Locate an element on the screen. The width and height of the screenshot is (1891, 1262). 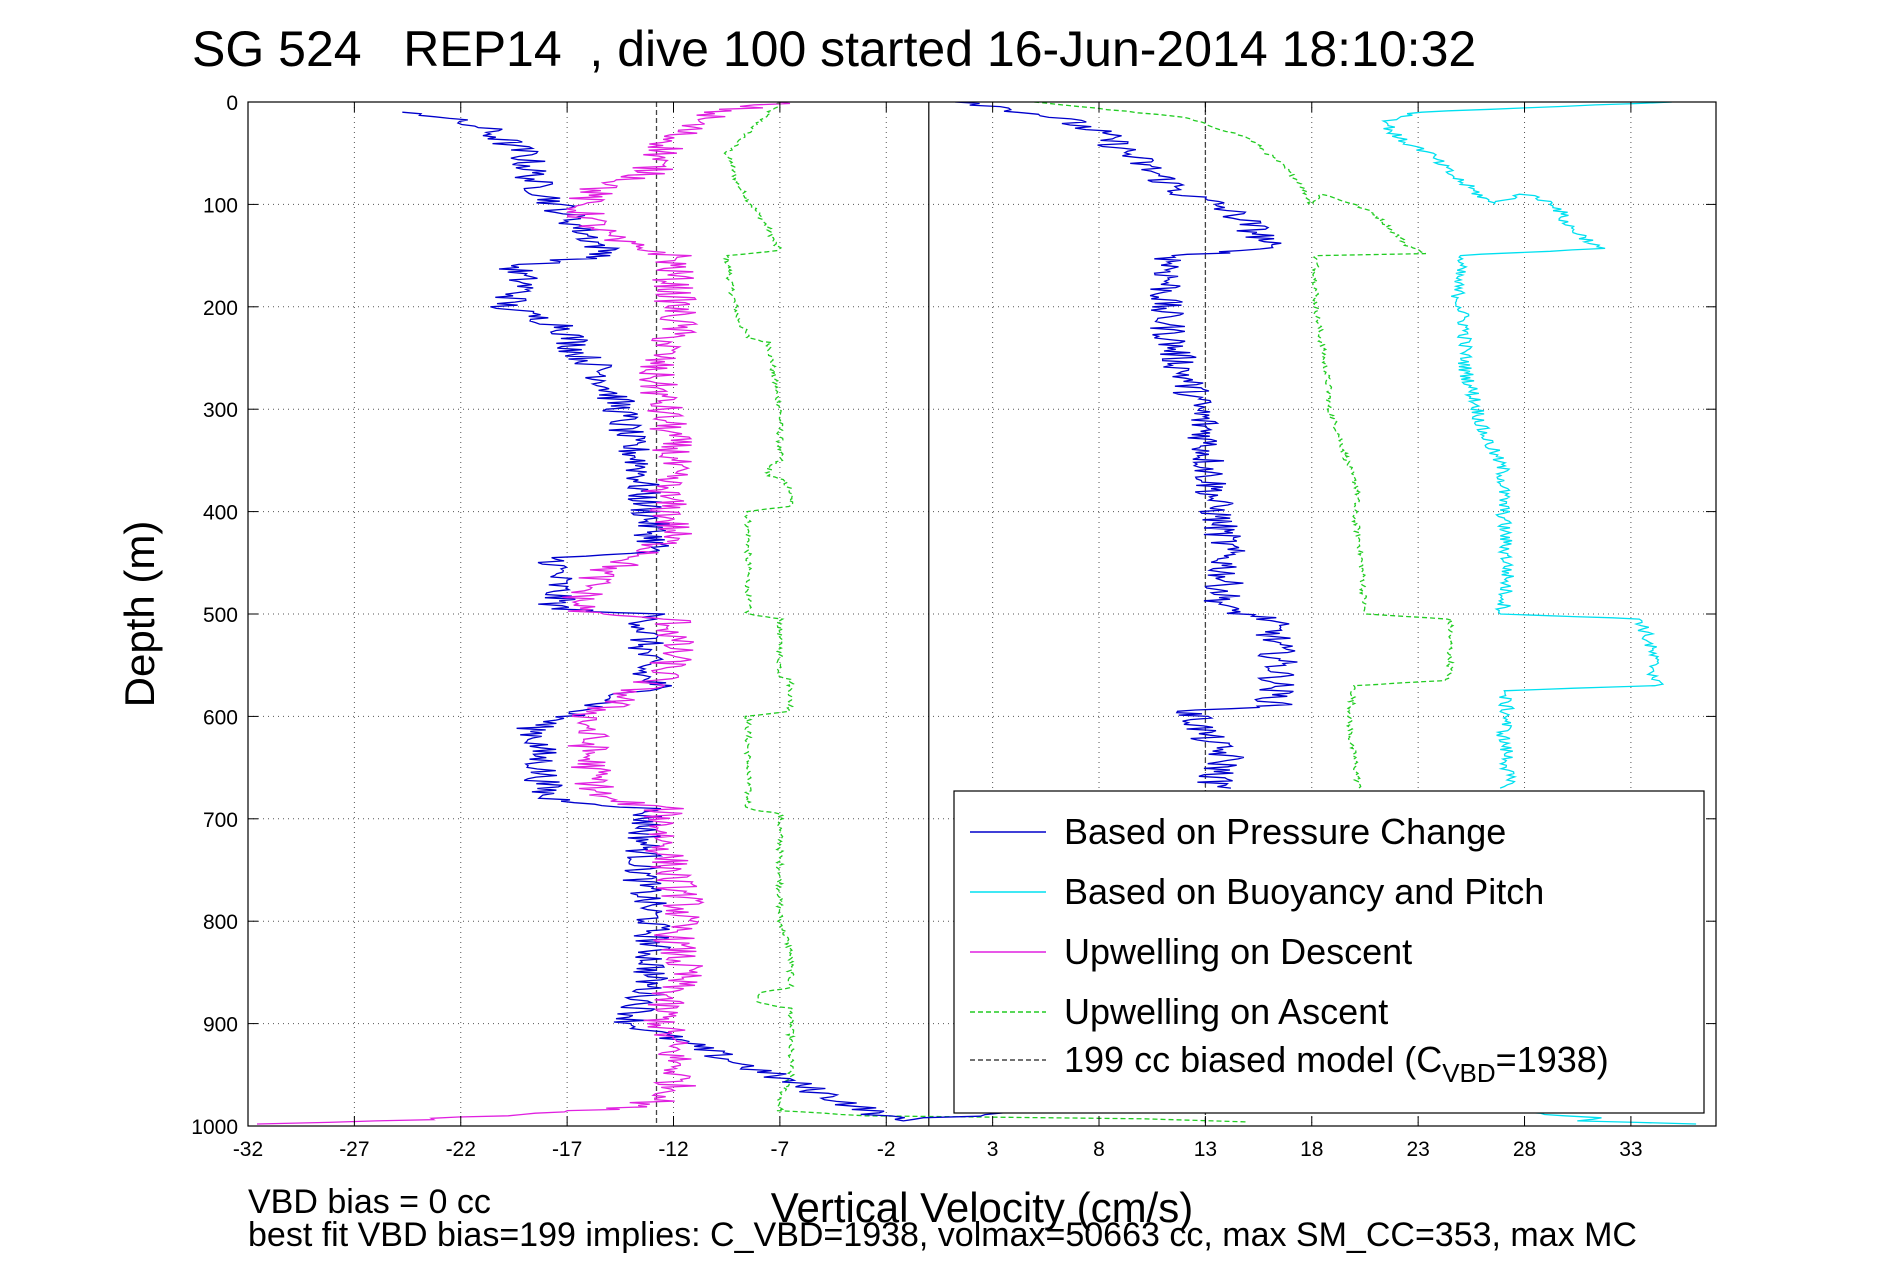
x-tick-label: 13 is located at coordinates (1205, 1149).